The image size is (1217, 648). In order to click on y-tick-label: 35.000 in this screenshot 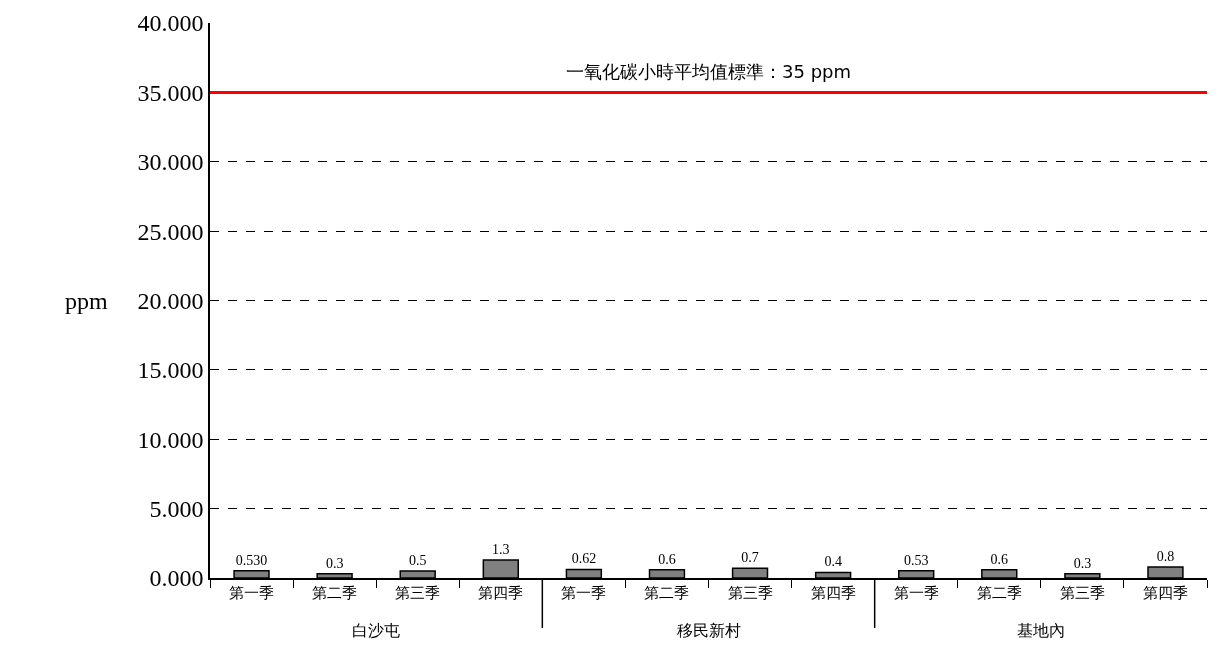, I will do `click(170, 92)`.